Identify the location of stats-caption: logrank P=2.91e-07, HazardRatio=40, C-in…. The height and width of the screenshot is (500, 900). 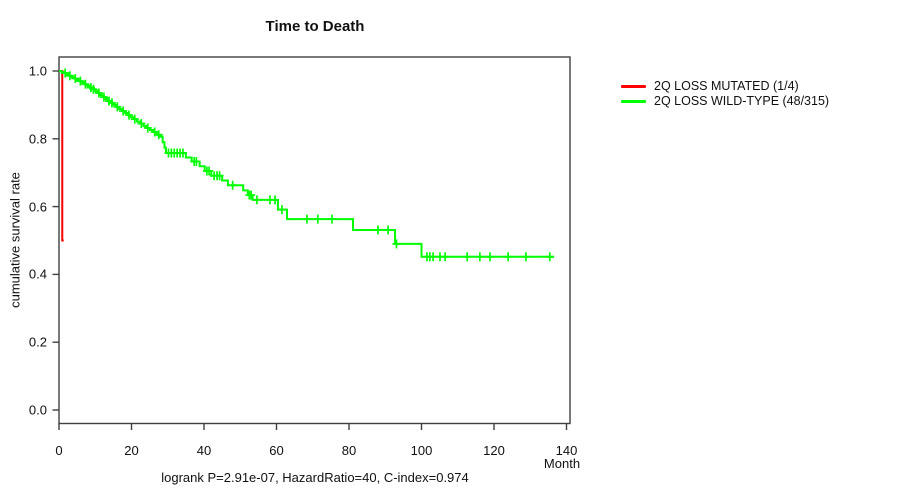
(315, 477).